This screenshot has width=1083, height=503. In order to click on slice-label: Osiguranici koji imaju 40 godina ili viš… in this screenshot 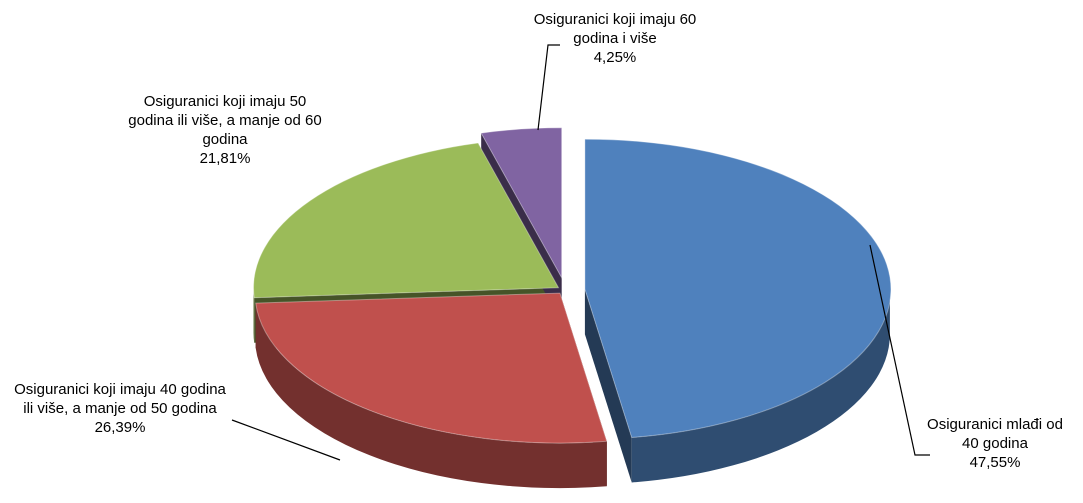, I will do `click(120, 408)`.